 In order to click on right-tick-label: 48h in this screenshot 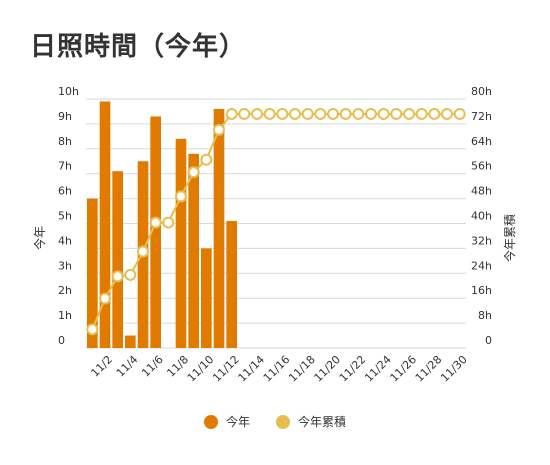, I will do `click(481, 191)`.